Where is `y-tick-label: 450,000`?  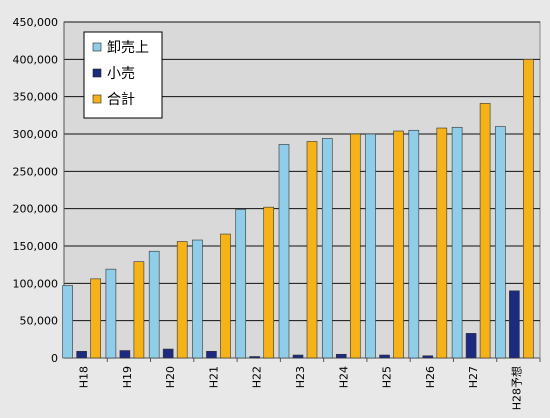
y-tick-label: 450,000 is located at coordinates (36, 22).